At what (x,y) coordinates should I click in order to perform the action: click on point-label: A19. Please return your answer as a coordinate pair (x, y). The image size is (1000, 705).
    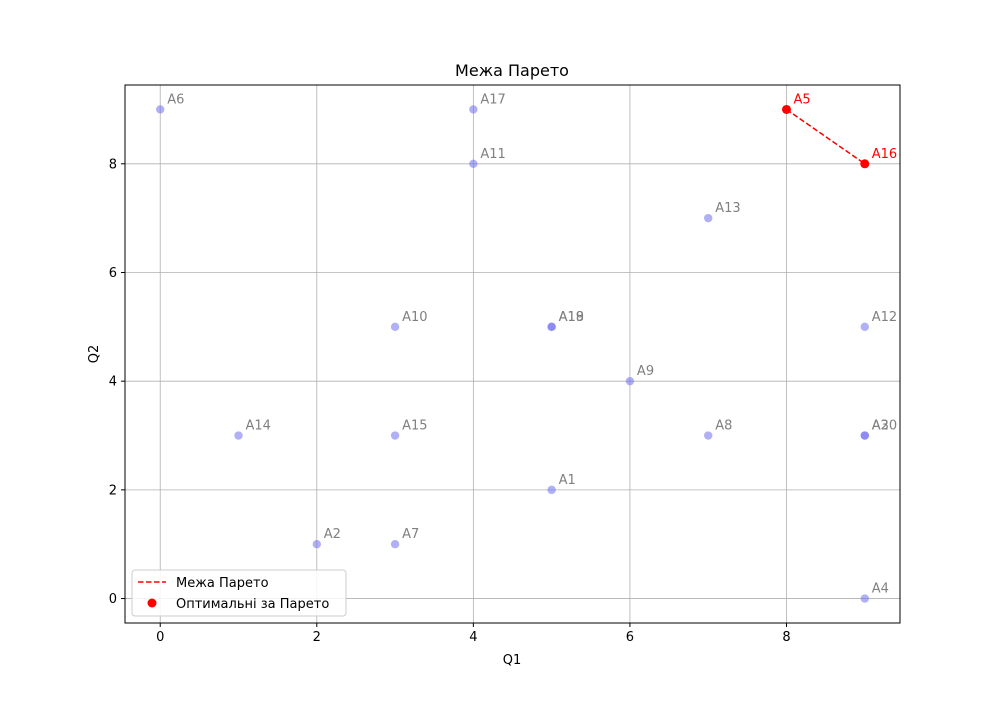
    Looking at the image, I should click on (571, 317).